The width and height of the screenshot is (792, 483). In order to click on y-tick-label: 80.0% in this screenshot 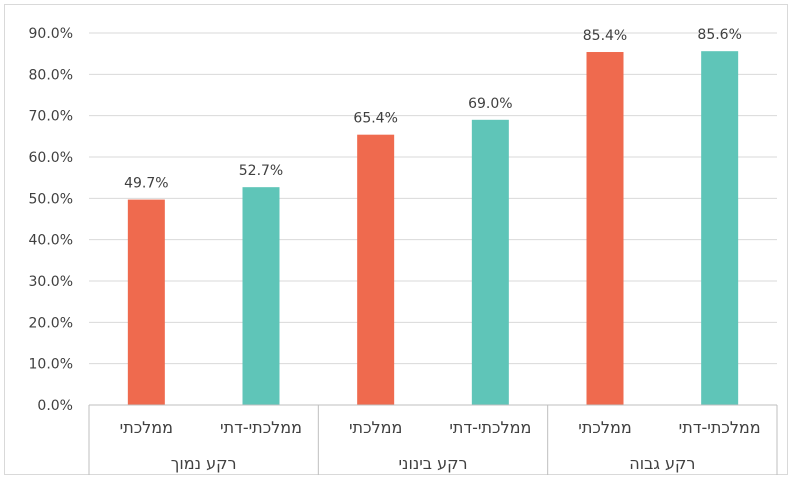, I will do `click(51, 75)`.